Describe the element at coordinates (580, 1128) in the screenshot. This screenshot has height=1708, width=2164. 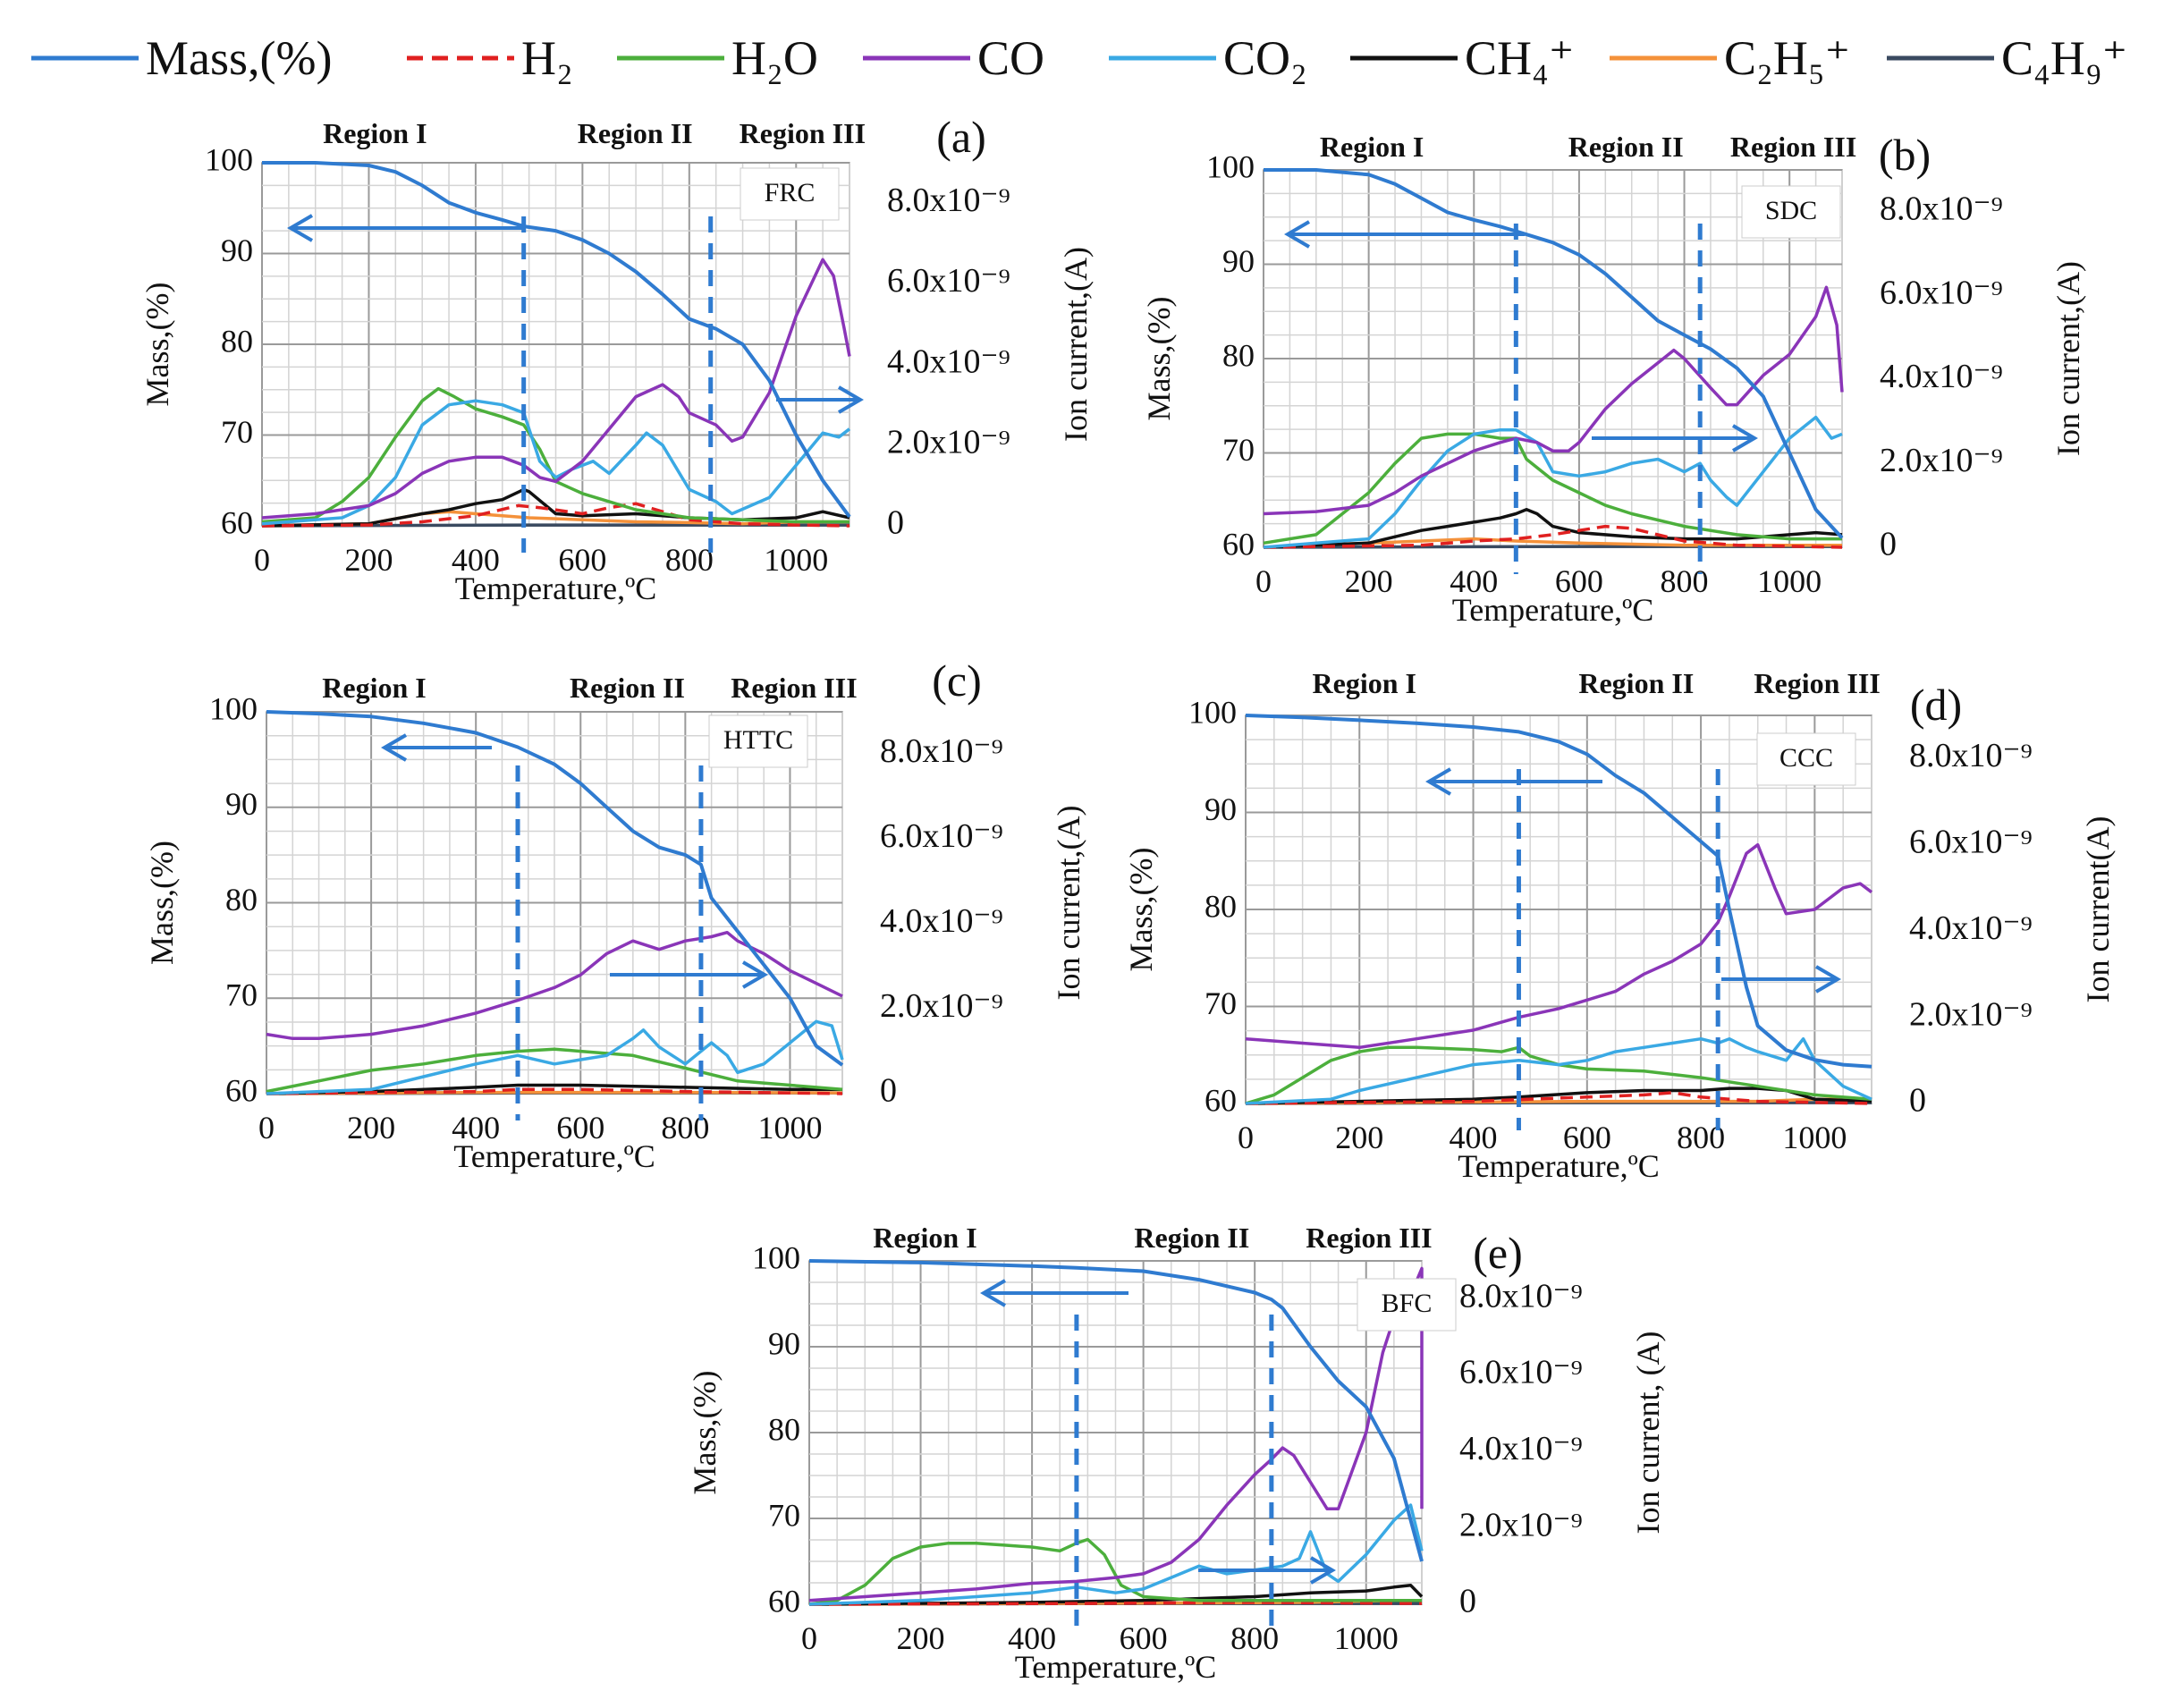
I see `x-tick-label: 600` at that location.